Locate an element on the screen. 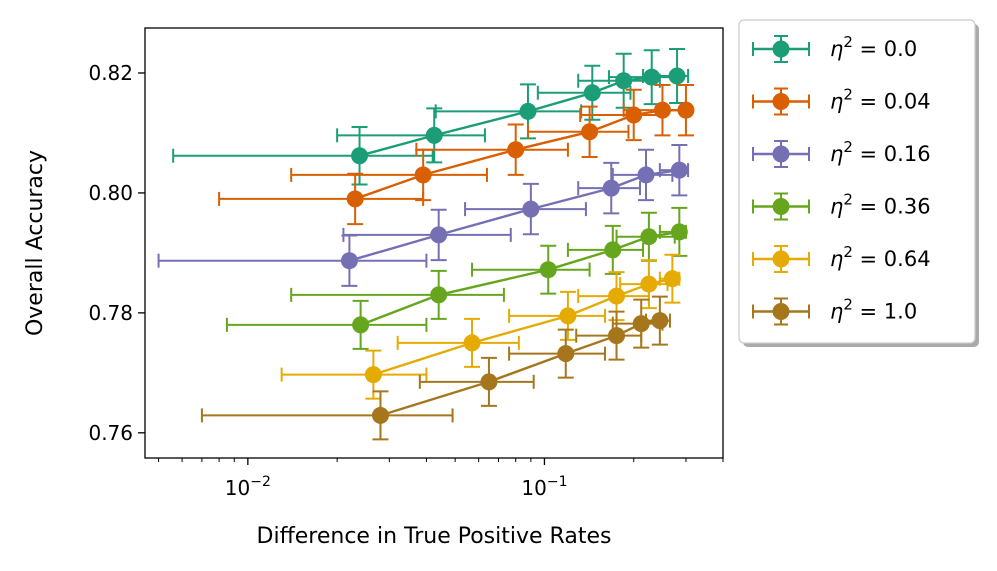  x-tick-label: 10⁻¹ is located at coordinates (544, 487).